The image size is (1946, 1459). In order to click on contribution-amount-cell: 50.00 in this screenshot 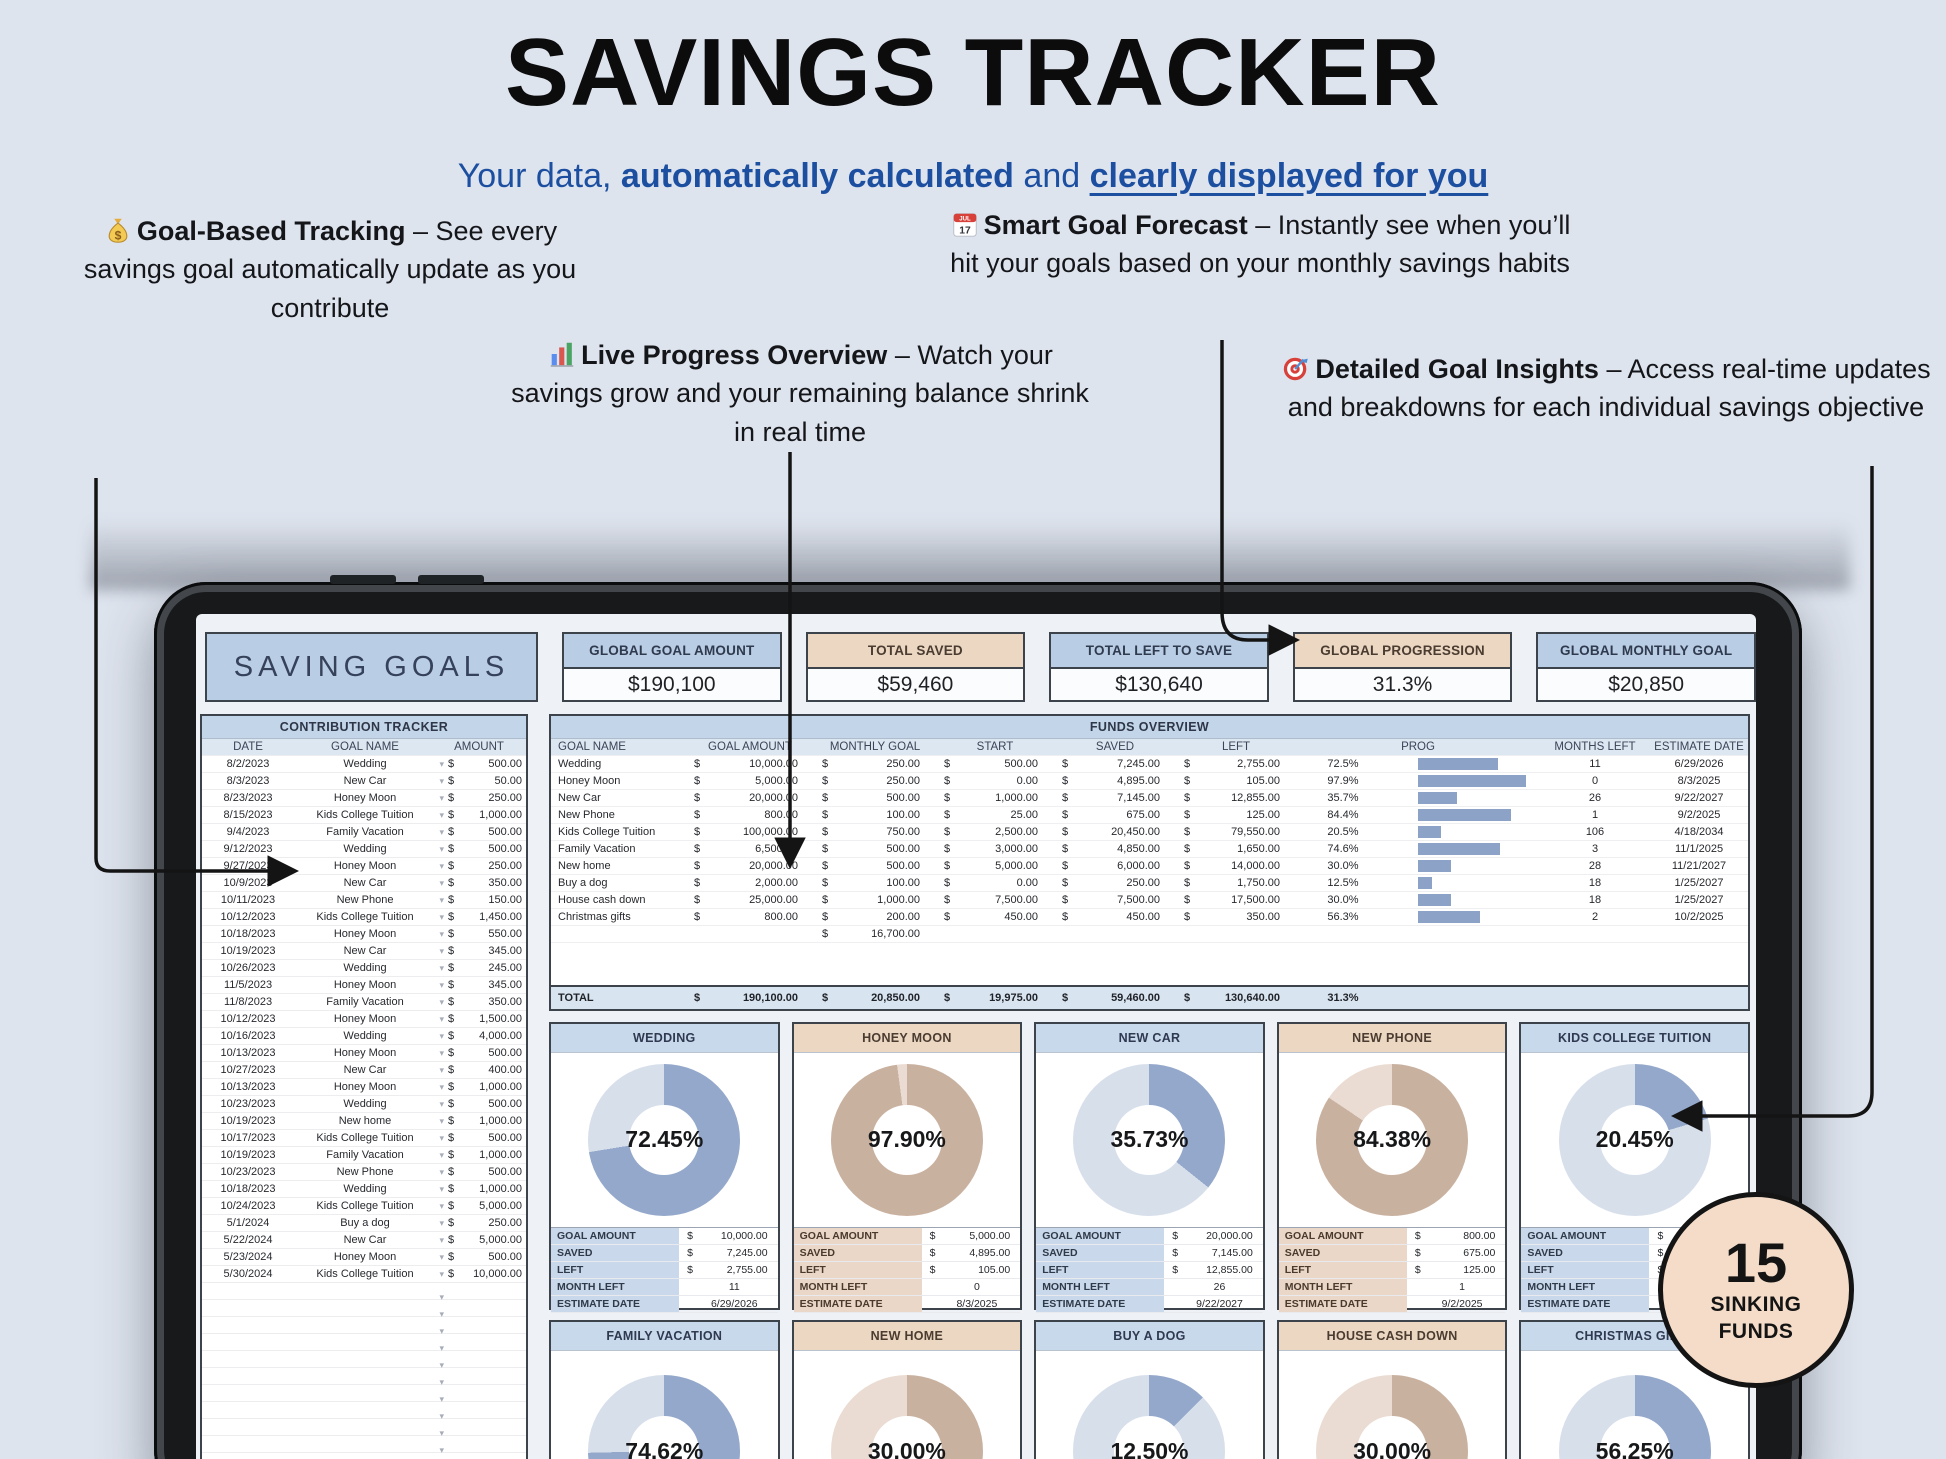, I will do `click(508, 781)`.